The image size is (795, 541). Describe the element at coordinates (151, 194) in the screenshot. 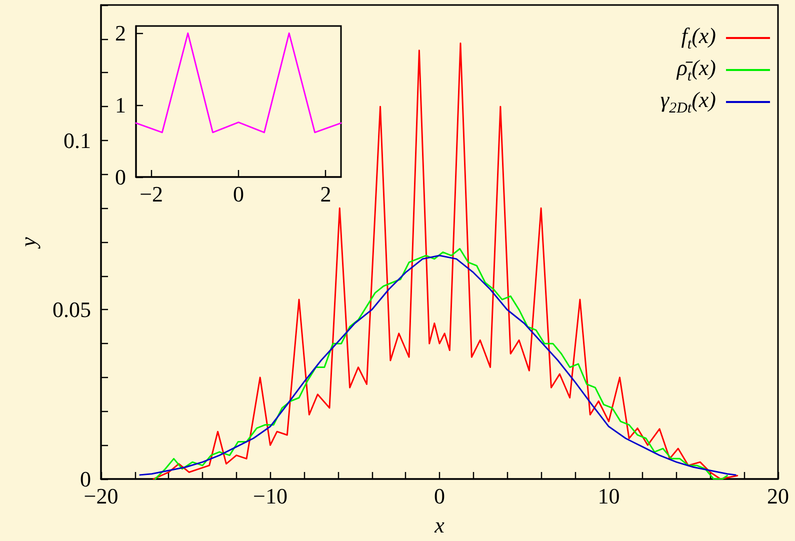

I see `x-tick-label: −2` at that location.